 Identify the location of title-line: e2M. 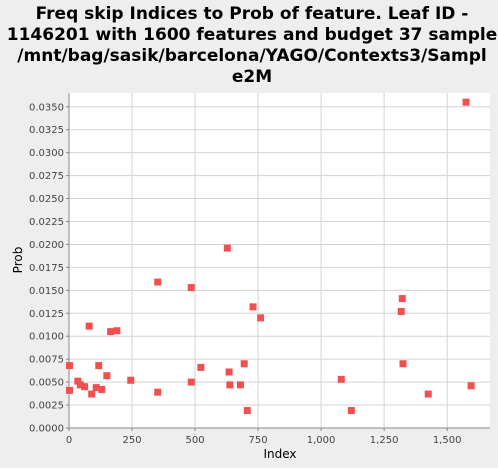
(252, 77).